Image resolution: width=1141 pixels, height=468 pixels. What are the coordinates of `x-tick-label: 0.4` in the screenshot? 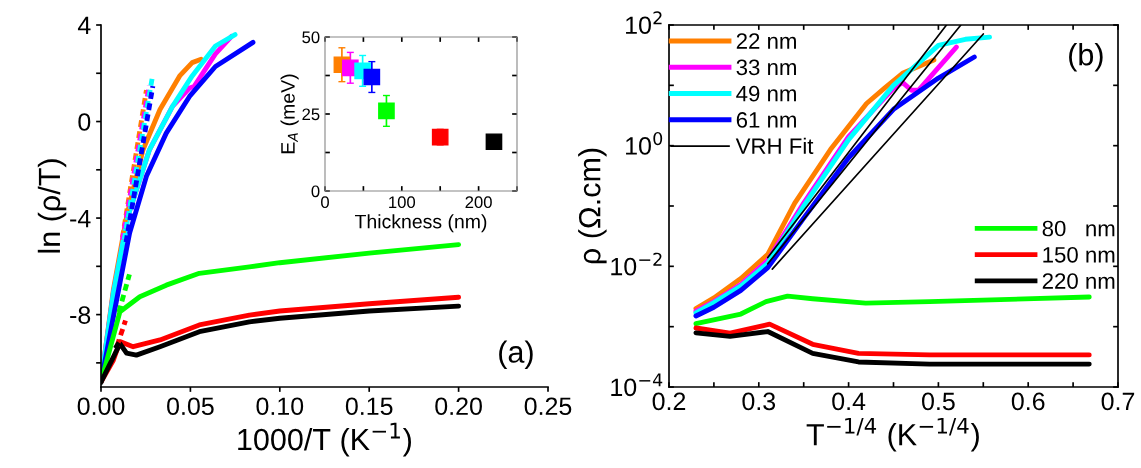 It's located at (849, 401).